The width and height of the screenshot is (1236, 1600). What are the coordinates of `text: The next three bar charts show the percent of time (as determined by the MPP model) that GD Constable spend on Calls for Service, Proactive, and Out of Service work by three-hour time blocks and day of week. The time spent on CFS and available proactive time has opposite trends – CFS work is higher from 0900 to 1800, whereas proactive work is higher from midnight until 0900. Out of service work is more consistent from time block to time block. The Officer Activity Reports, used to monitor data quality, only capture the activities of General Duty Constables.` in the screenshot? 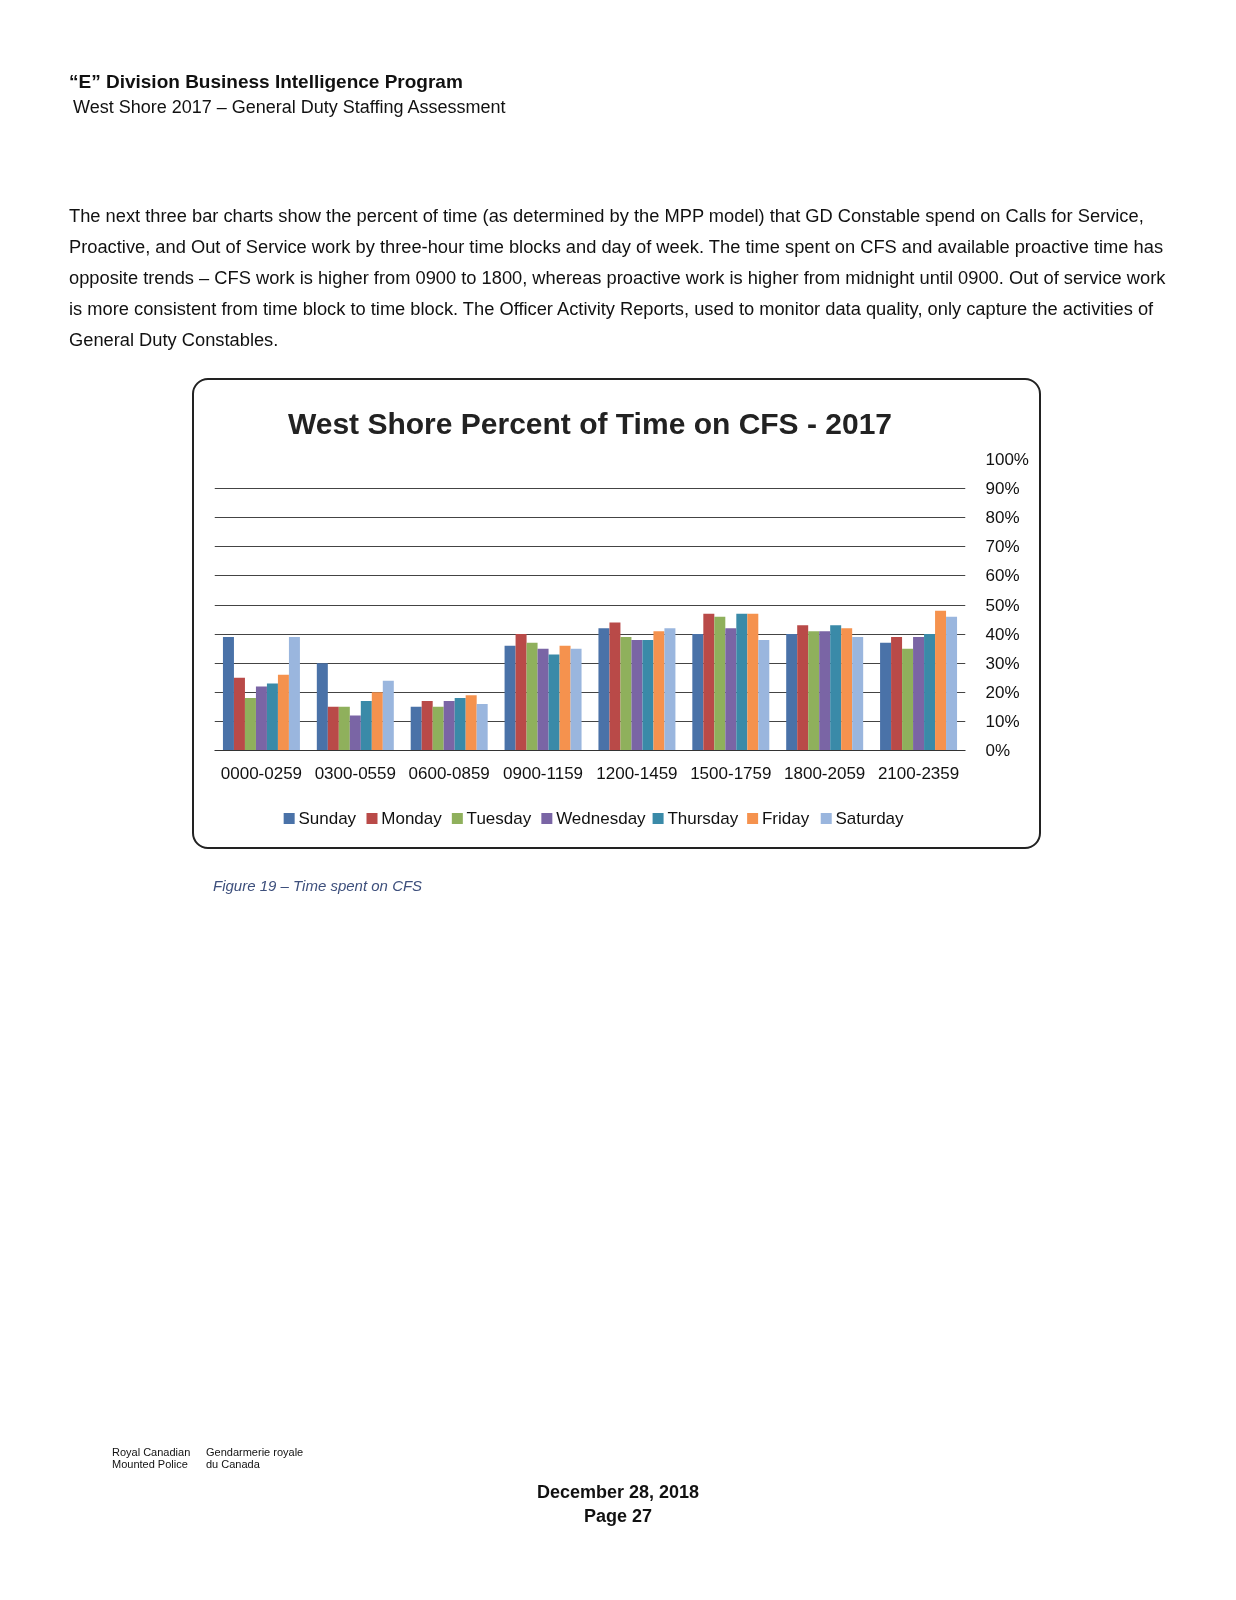 It's located at (618, 278).